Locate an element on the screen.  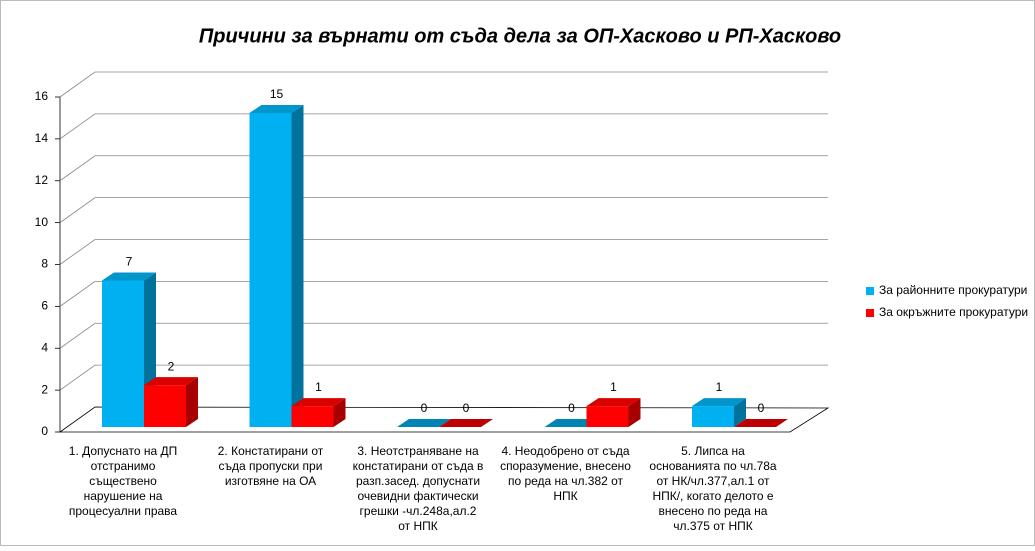
y-tick-label: 10 is located at coordinates (42, 222).